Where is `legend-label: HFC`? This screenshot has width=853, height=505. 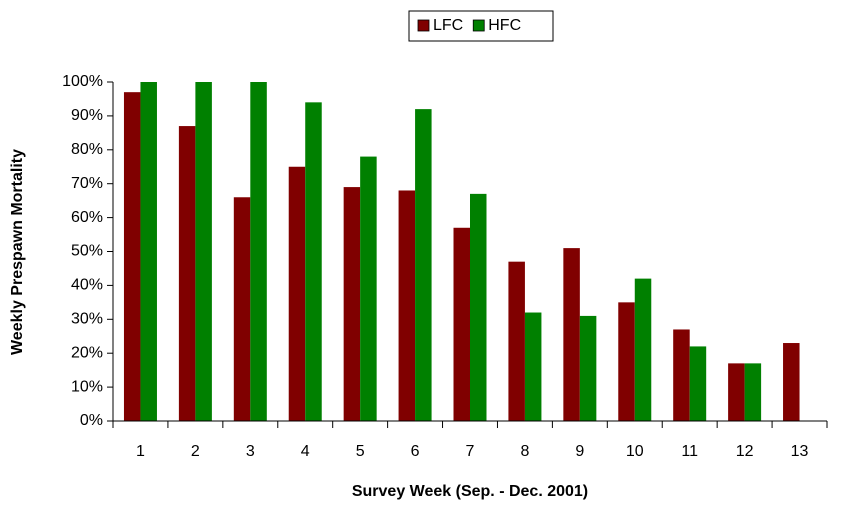 legend-label: HFC is located at coordinates (504, 25).